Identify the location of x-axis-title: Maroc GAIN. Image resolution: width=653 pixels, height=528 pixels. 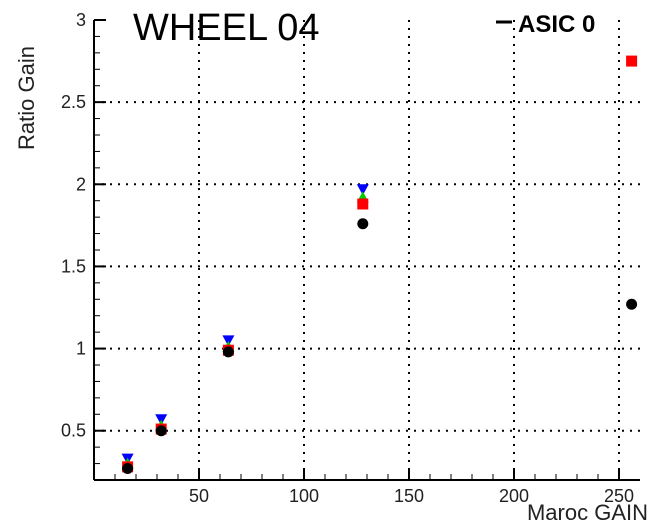
(587, 512).